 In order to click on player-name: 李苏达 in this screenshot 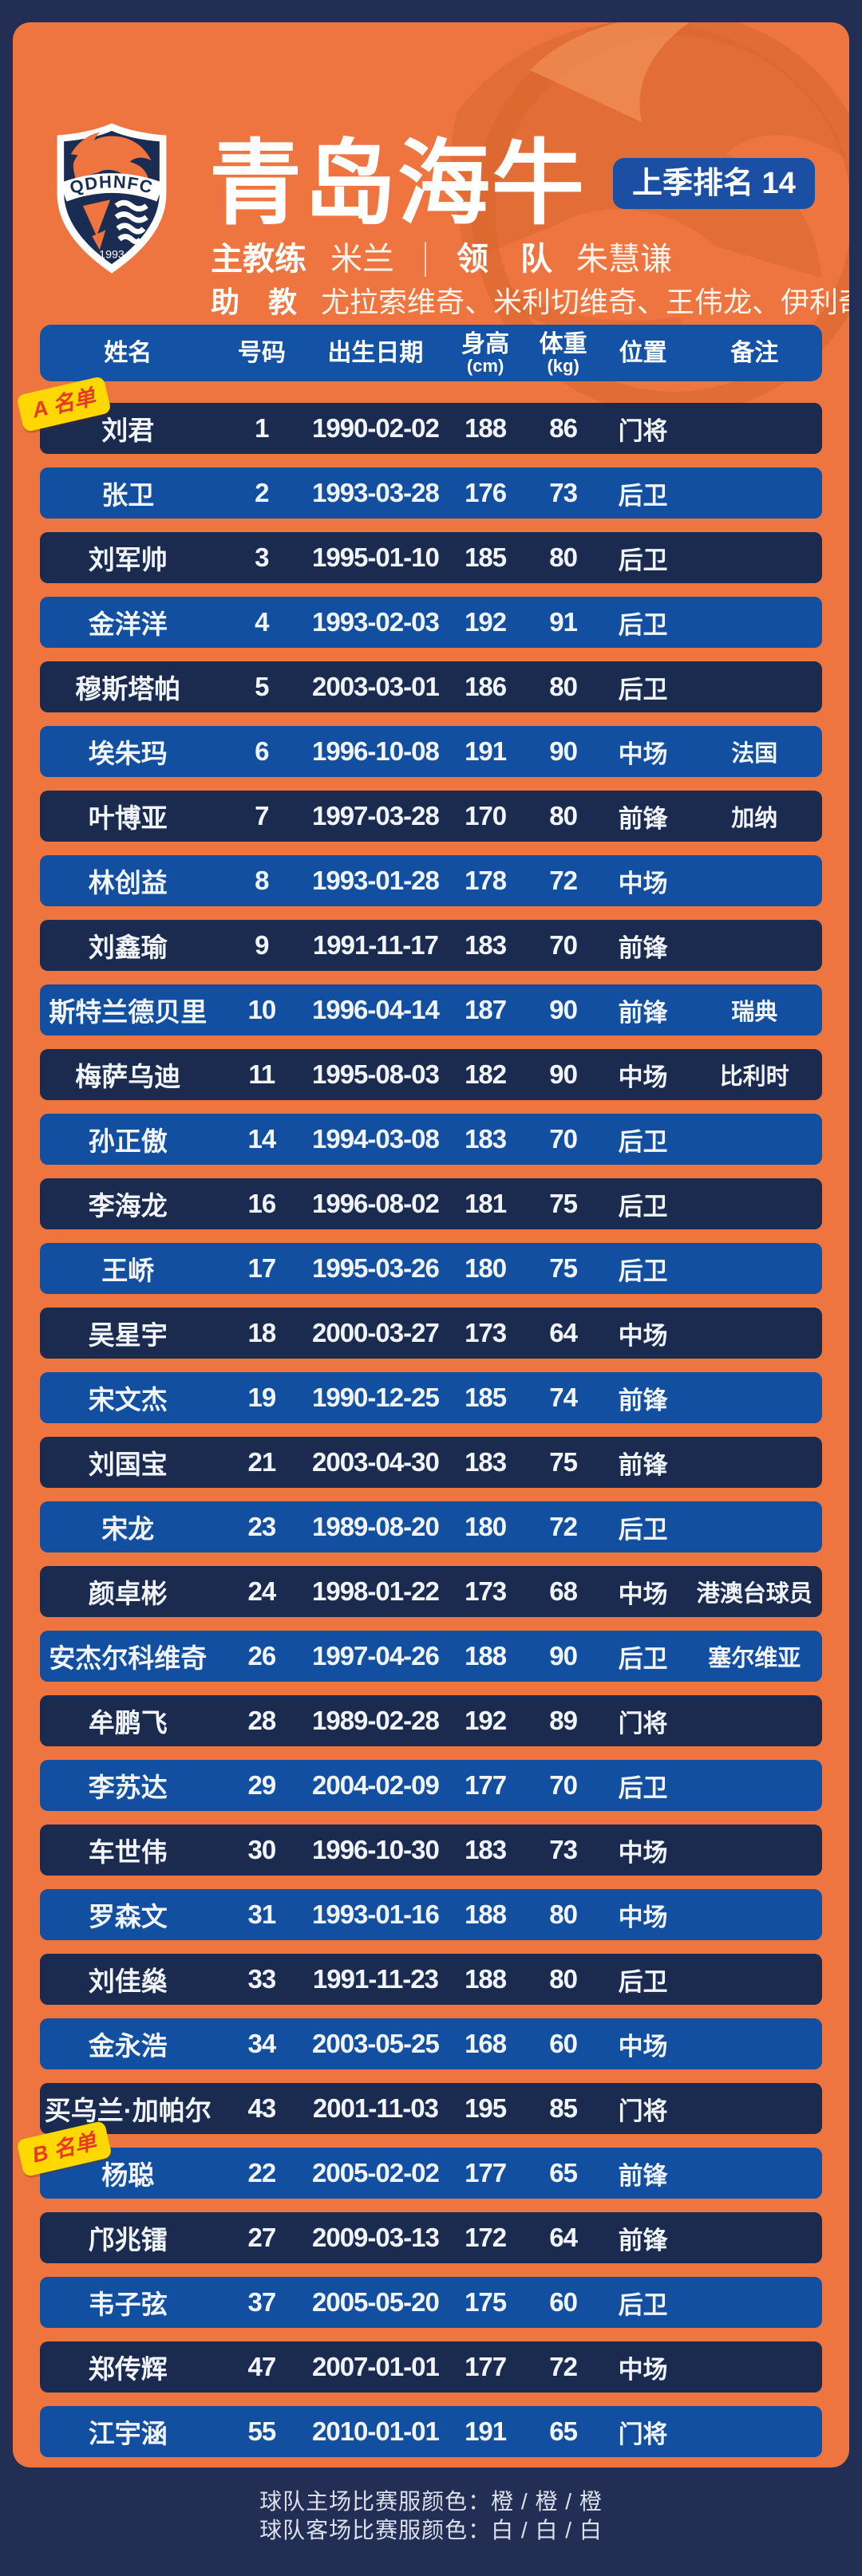, I will do `click(128, 1788)`.